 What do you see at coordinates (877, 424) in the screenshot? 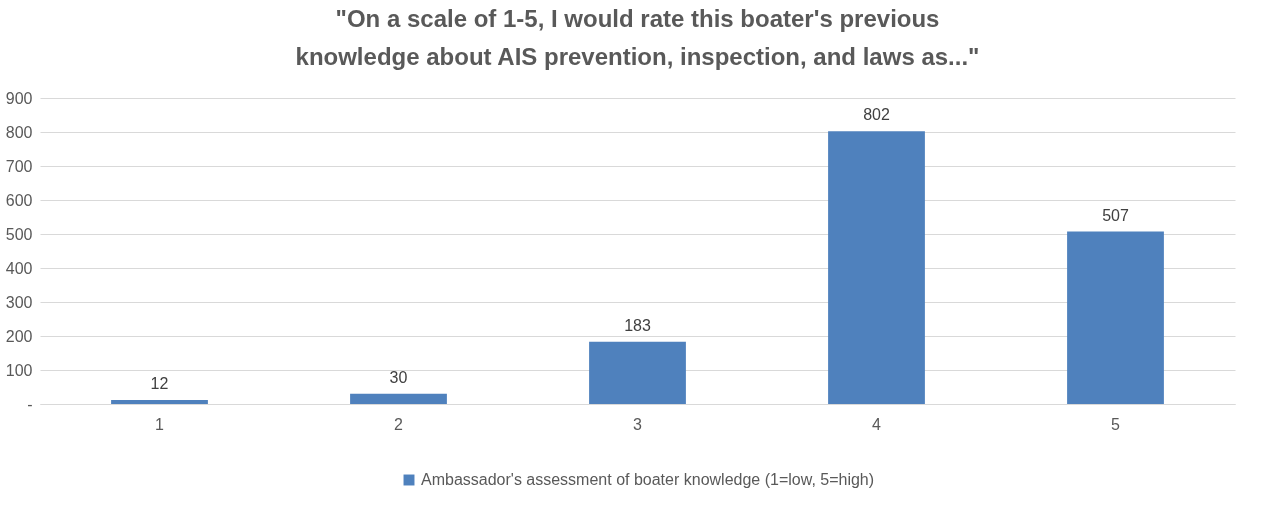
I see `x-tick-label: 4` at bounding box center [877, 424].